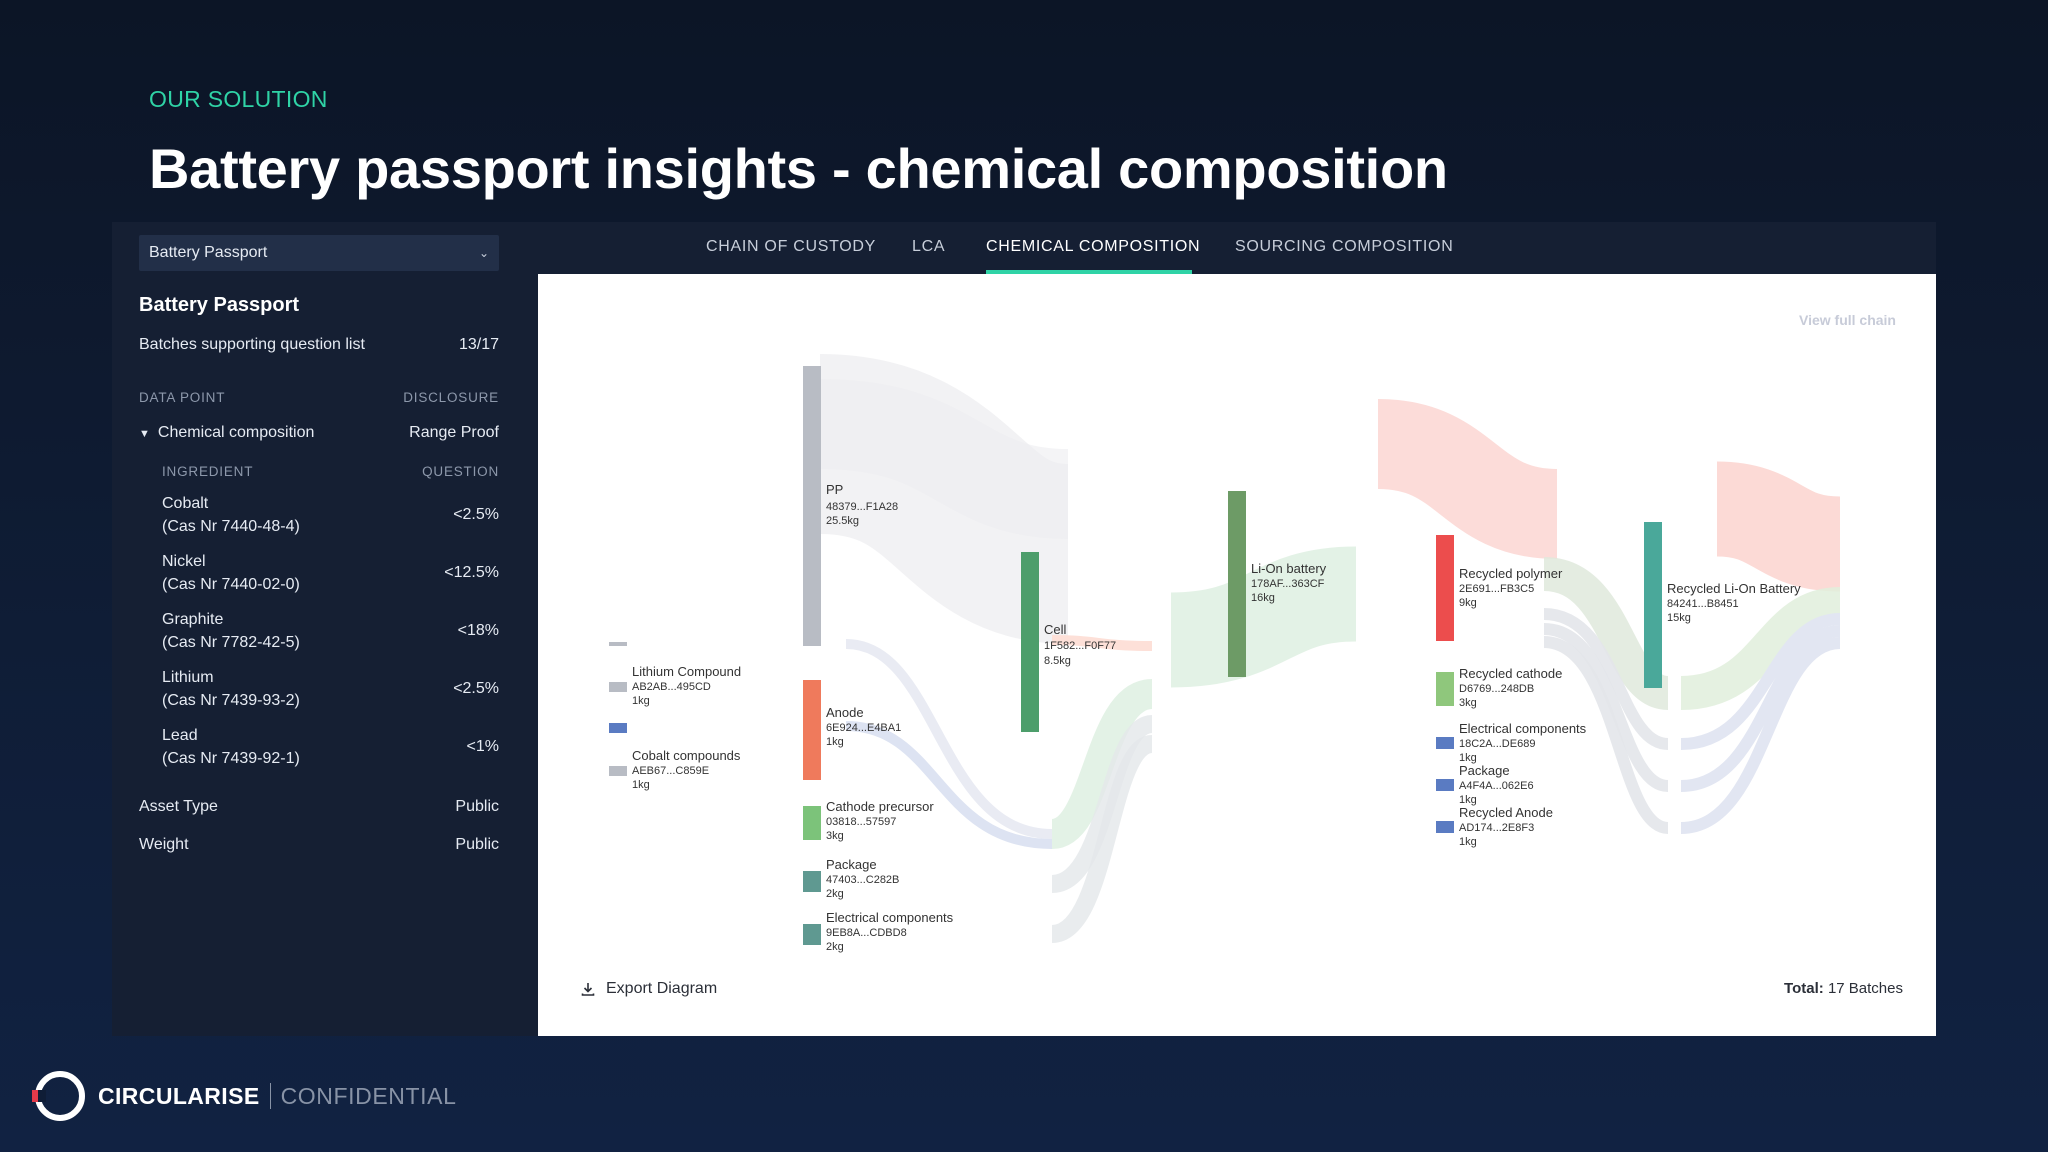 This screenshot has width=2048, height=1152. What do you see at coordinates (179, 1095) in the screenshot?
I see `brand-name: CIRCULARISE` at bounding box center [179, 1095].